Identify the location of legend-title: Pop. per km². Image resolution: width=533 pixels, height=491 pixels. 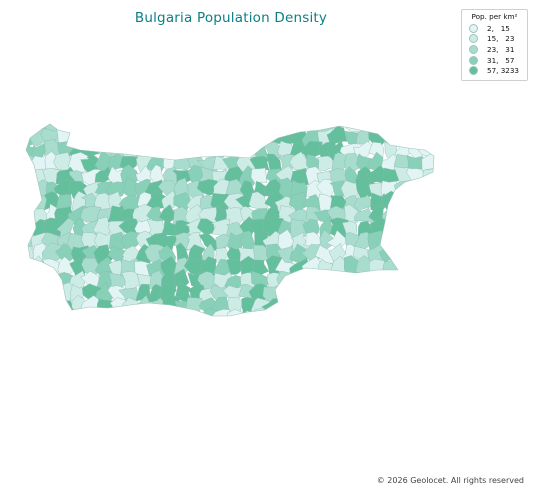
(494, 16).